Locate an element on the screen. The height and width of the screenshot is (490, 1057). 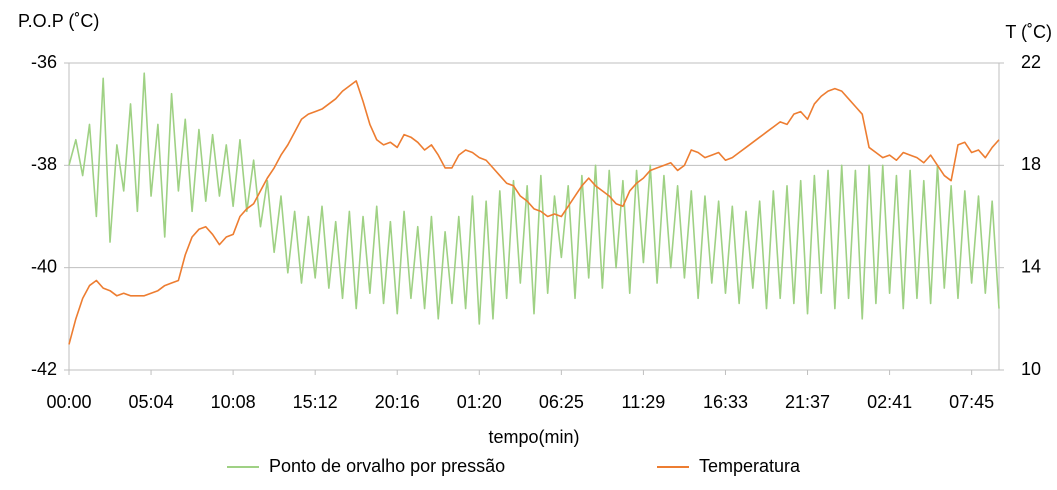
y2-tick-label: 18 is located at coordinates (1031, 164).